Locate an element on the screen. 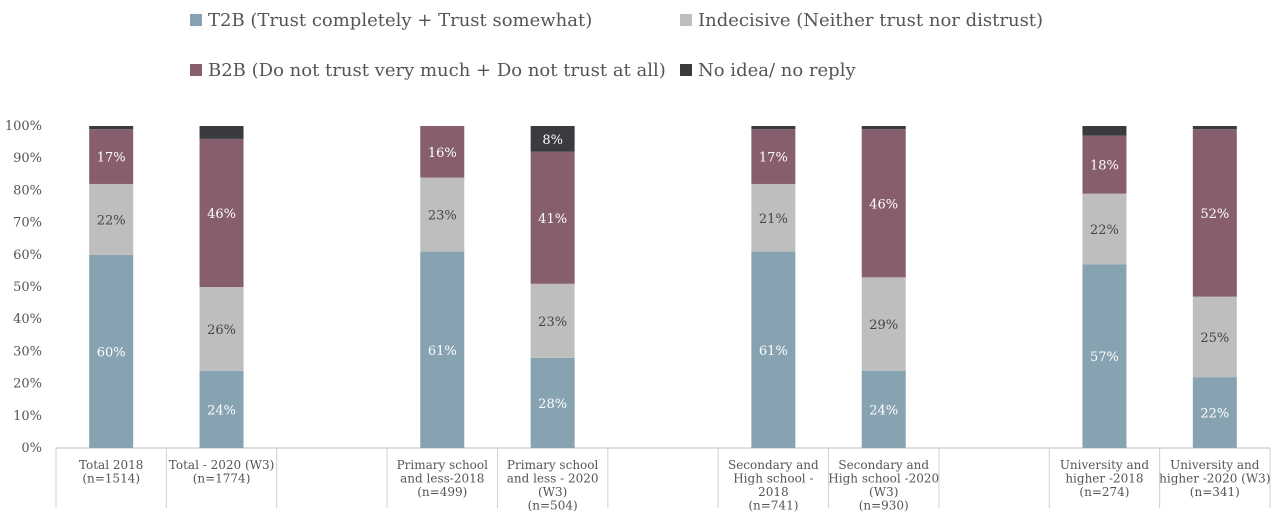 The width and height of the screenshot is (1277, 520). data-label: 29% is located at coordinates (883, 325).